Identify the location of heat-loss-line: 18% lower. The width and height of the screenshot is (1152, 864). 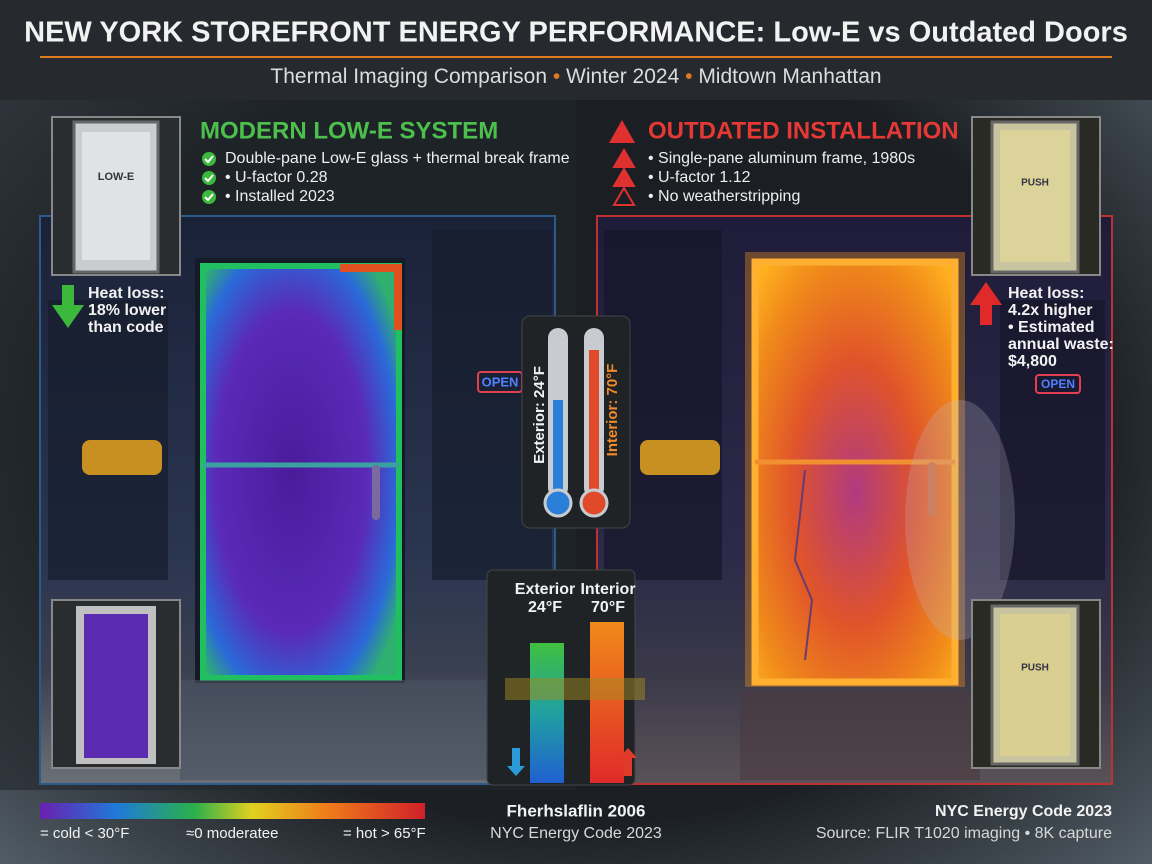
(127, 310).